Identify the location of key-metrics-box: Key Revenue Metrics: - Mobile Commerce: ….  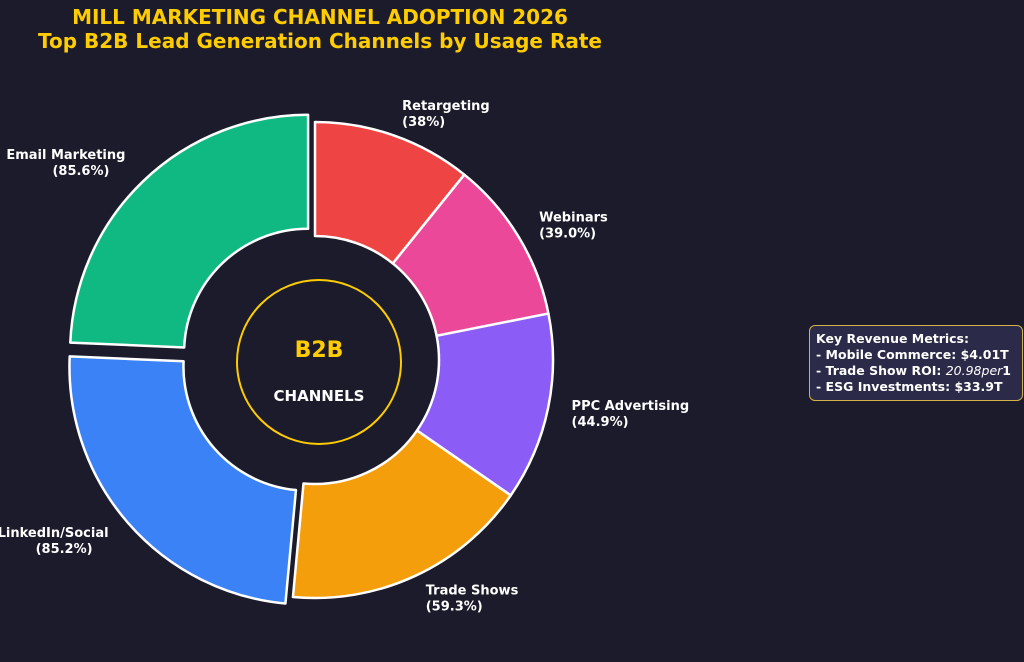
(916, 363).